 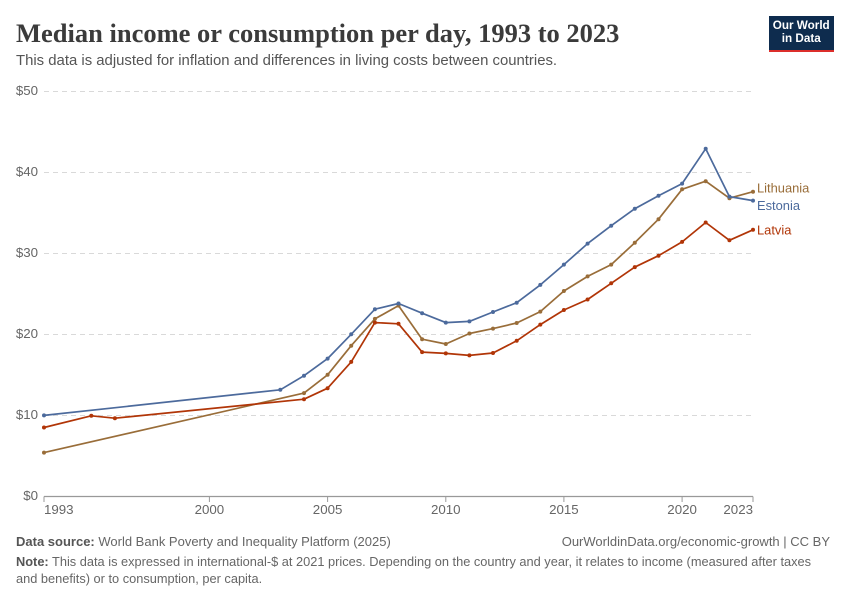 What do you see at coordinates (210, 509) in the screenshot?
I see `svg-text: 2000` at bounding box center [210, 509].